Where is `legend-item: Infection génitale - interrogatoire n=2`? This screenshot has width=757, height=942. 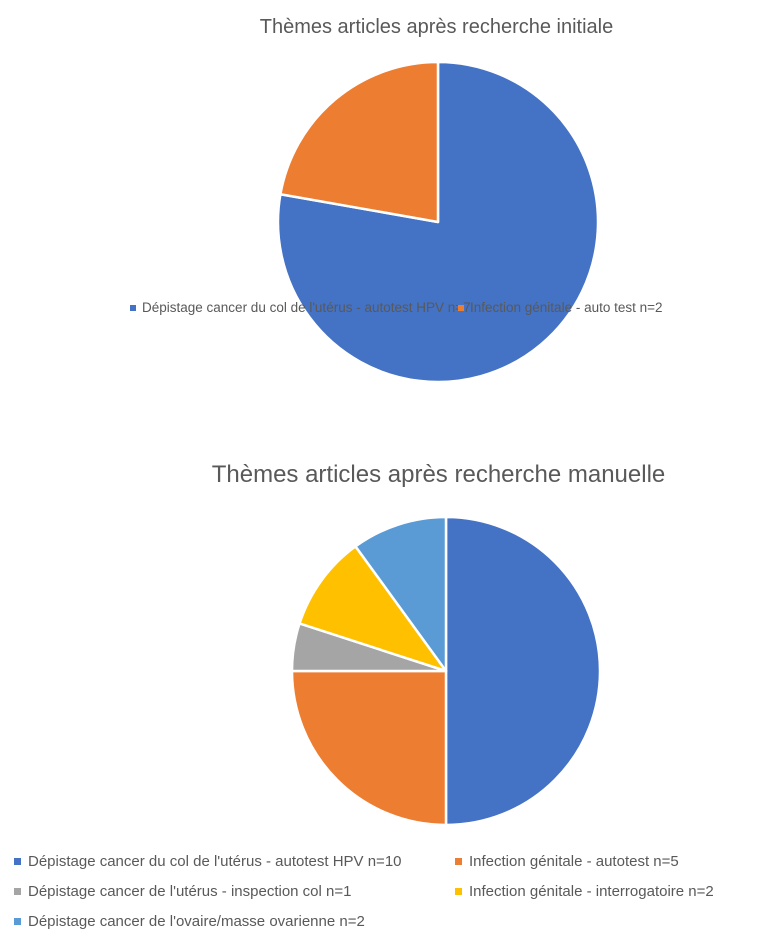 legend-item: Infection génitale - interrogatoire n=2 is located at coordinates (584, 891).